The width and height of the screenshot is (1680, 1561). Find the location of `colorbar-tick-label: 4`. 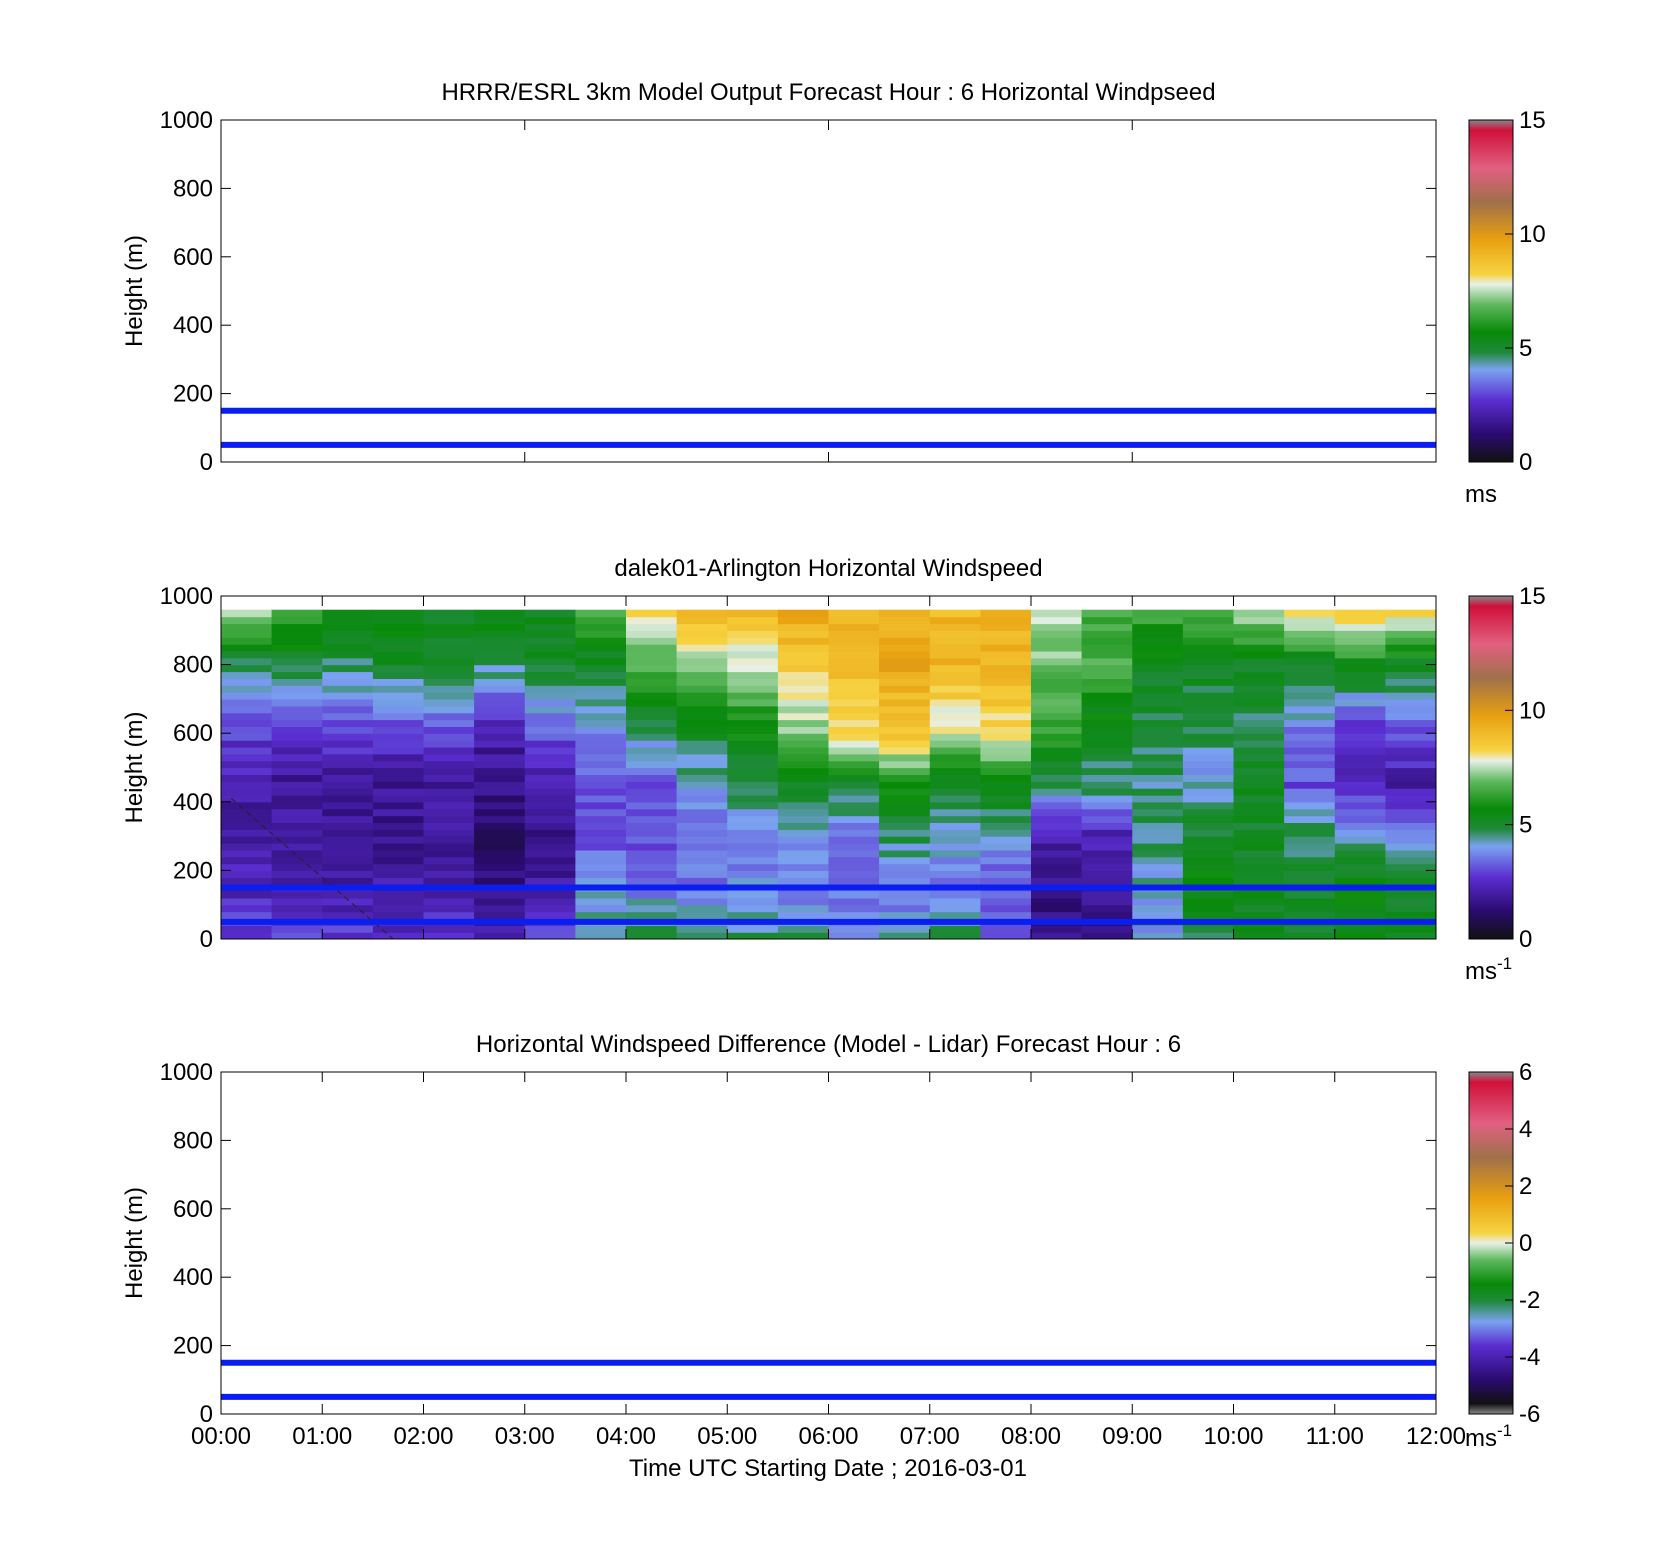

colorbar-tick-label: 4 is located at coordinates (1525, 1129).